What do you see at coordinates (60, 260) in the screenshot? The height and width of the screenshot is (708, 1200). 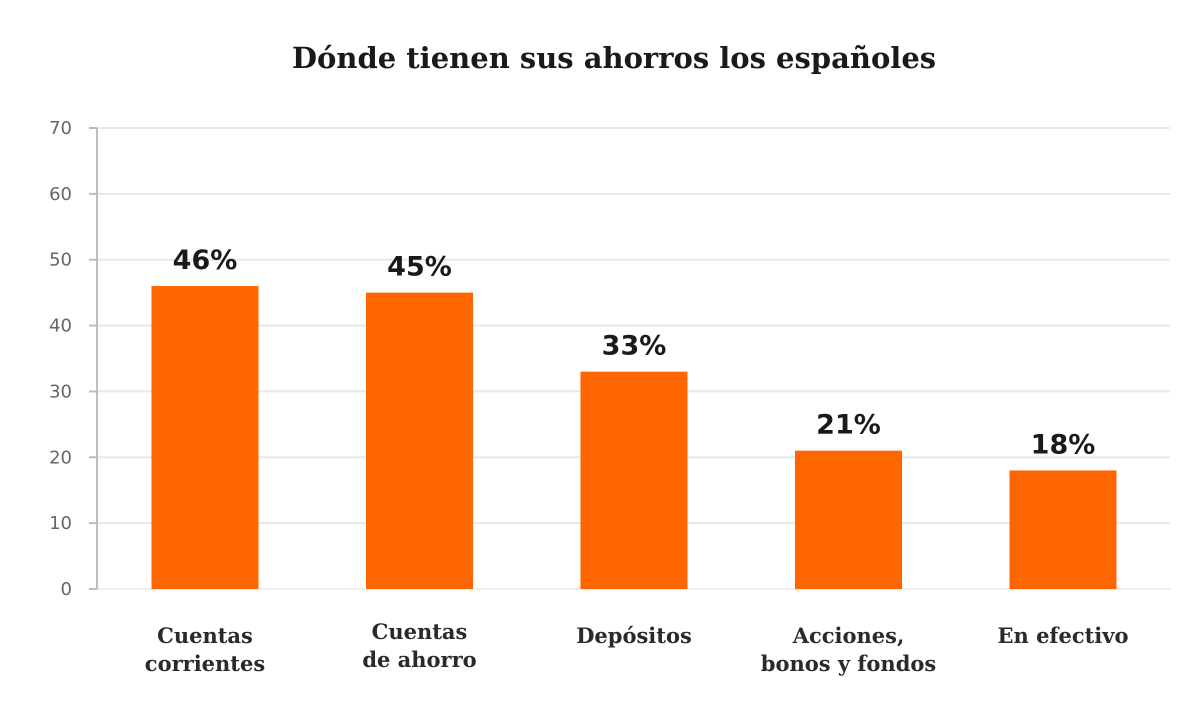 I see `y-tick-label: 50` at bounding box center [60, 260].